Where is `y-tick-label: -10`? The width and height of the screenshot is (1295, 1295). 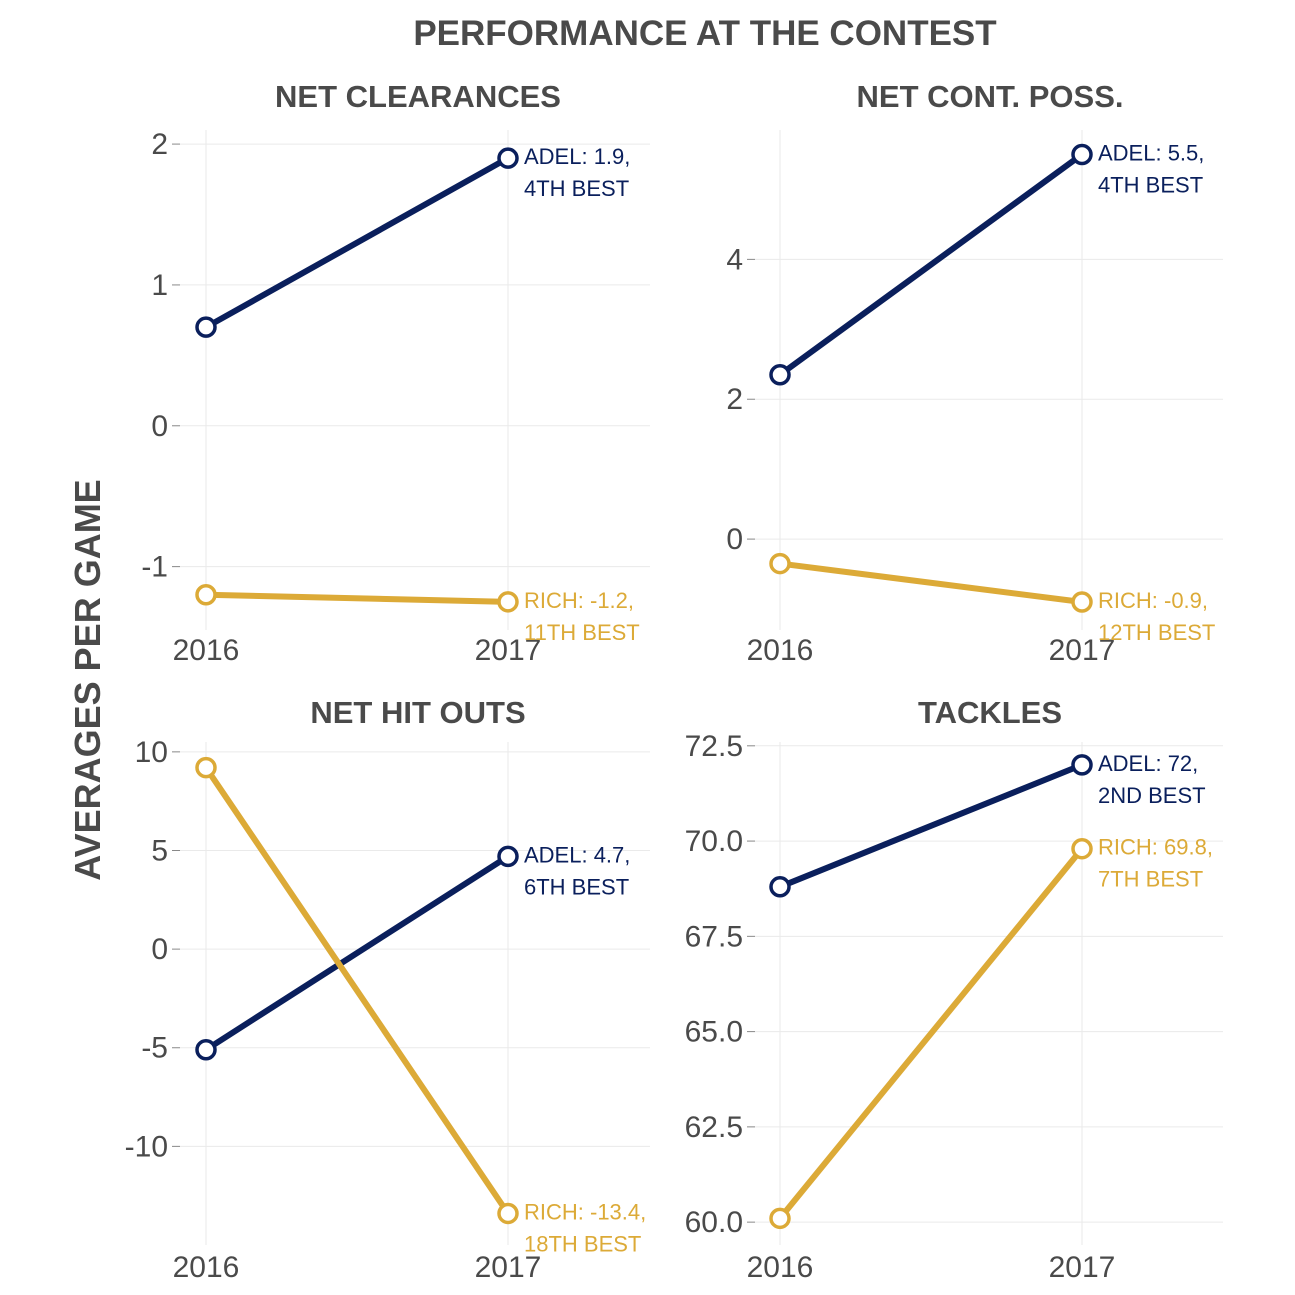 y-tick-label: -10 is located at coordinates (146, 1146).